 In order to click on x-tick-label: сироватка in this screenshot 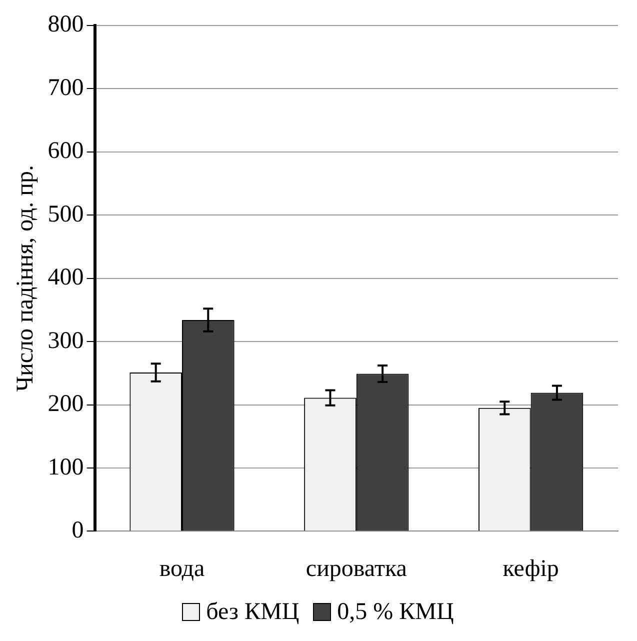, I will do `click(357, 569)`.